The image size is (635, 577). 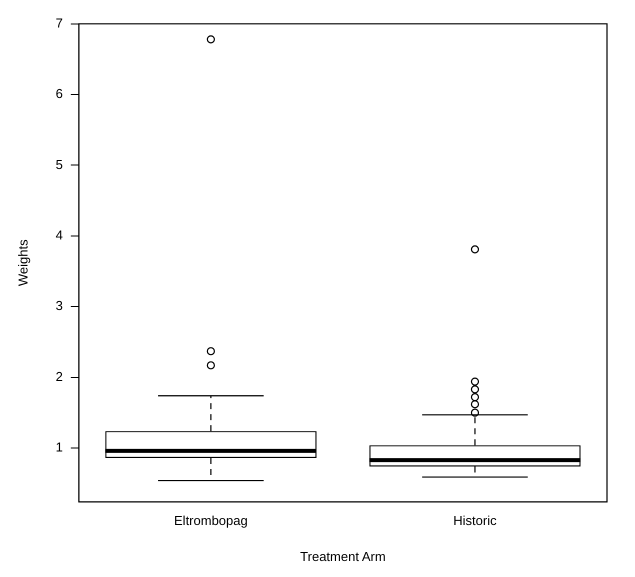 What do you see at coordinates (59, 235) in the screenshot?
I see `y-tick-label: 4` at bounding box center [59, 235].